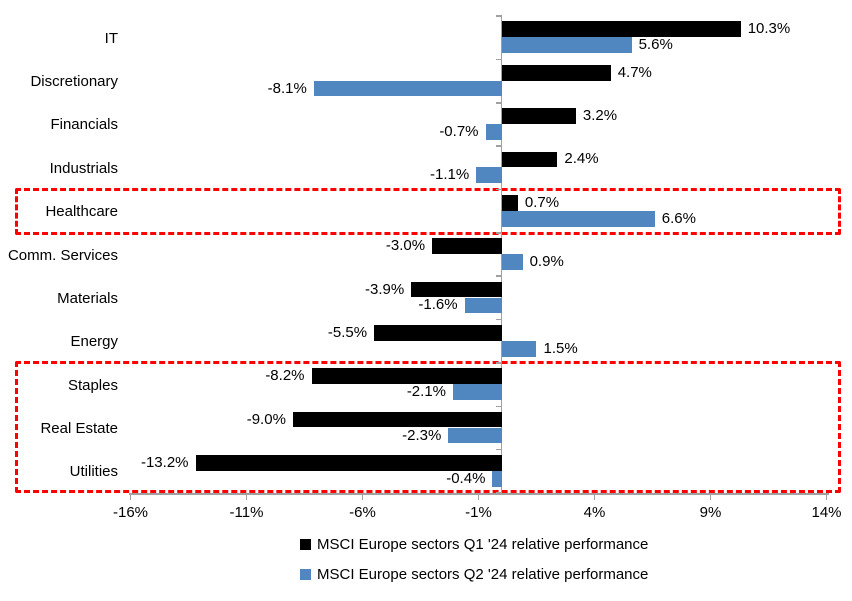 Image resolution: width=852 pixels, height=601 pixels. What do you see at coordinates (246, 512) in the screenshot?
I see `x-axis-tick-label: -11%` at bounding box center [246, 512].